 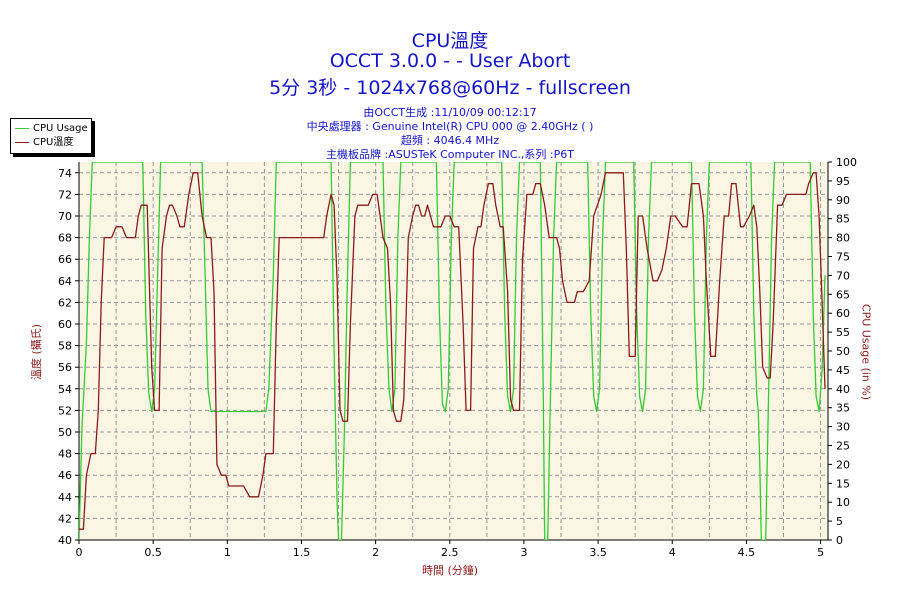 I want to click on y-left-tick-label: 54, so click(x=65, y=389).